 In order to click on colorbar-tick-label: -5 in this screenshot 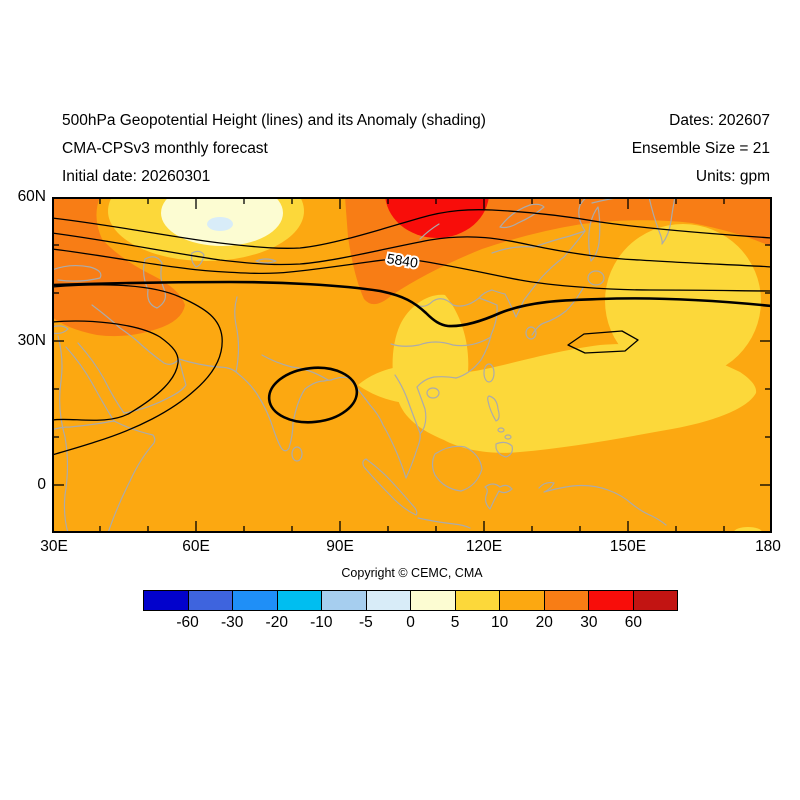, I will do `click(366, 622)`.